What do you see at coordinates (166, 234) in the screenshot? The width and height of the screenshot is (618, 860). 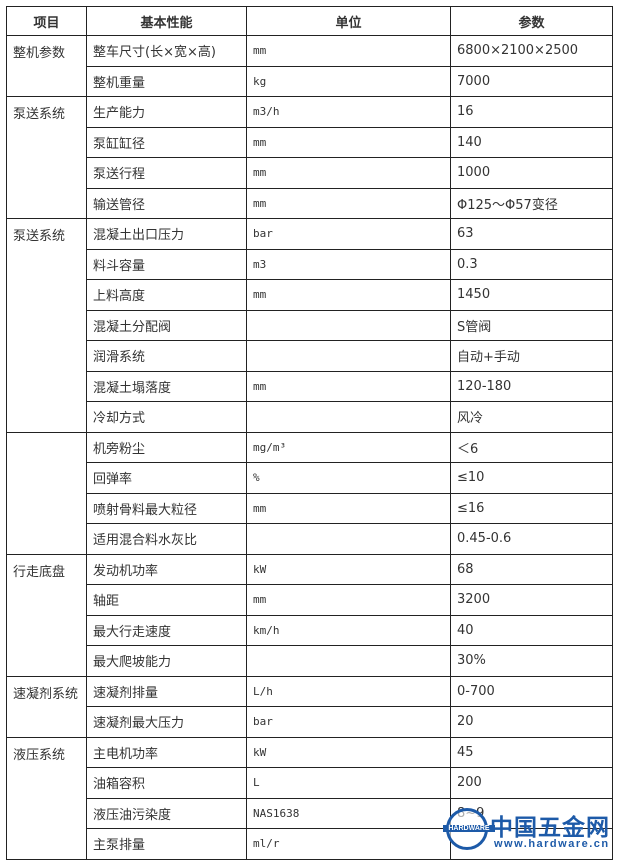 I see `performance-cell: 混凝土出口压力` at bounding box center [166, 234].